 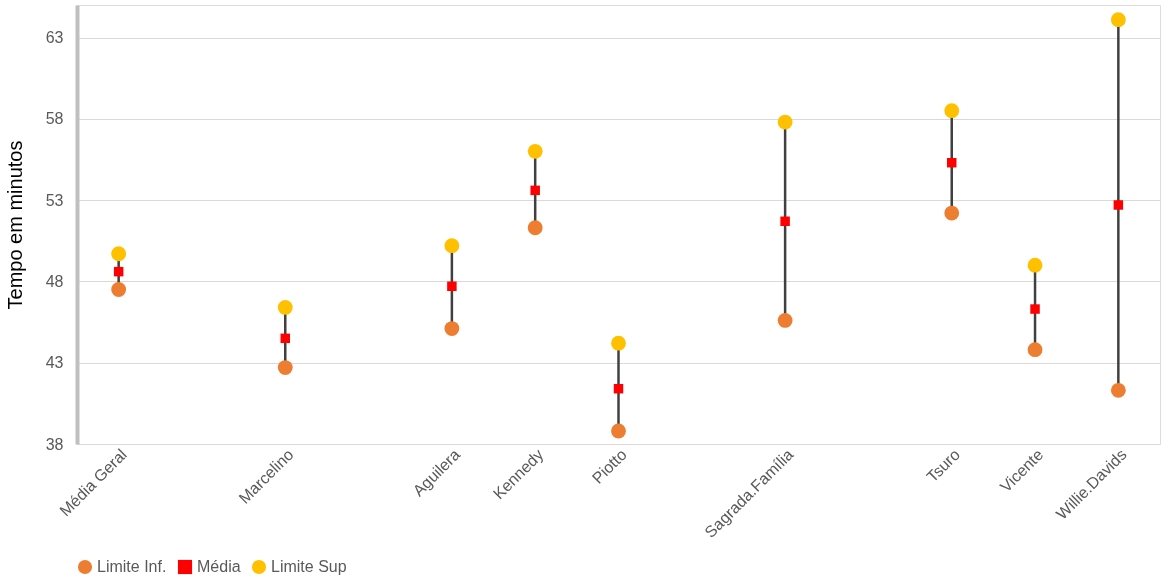 I want to click on y-axis-title: Tempo em minutos, so click(x=14, y=225).